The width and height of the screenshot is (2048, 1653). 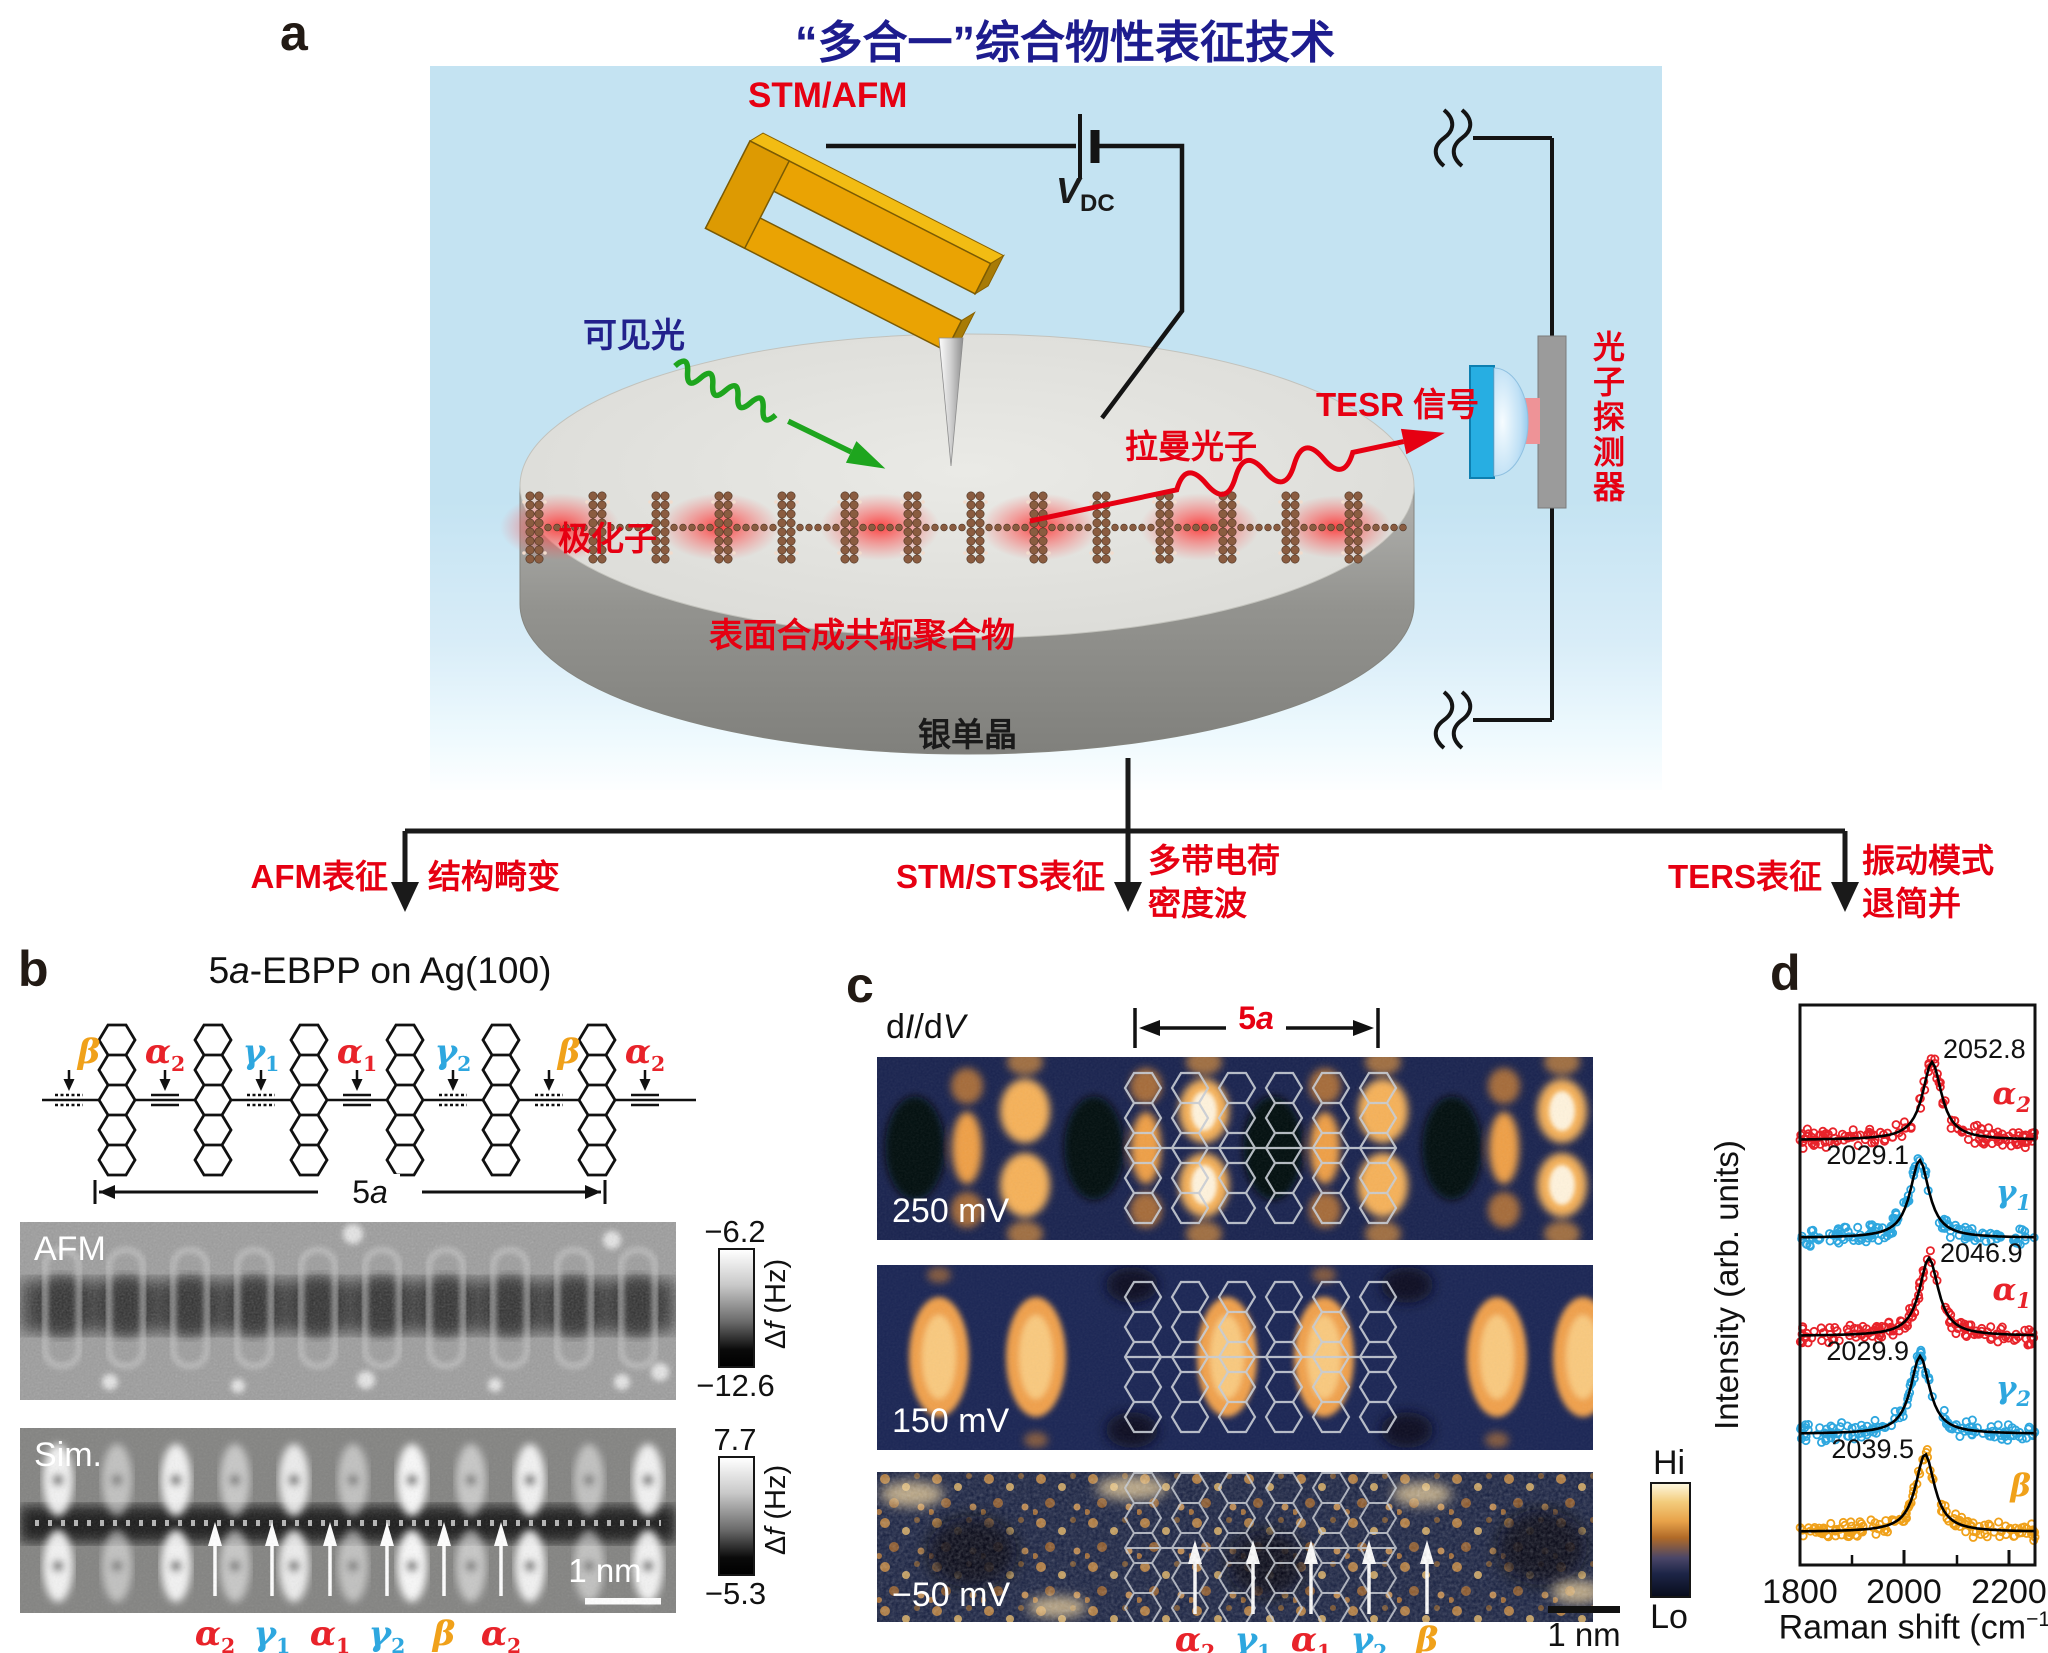 I want to click on x-axis-ticks, so click(x=1904, y=1557).